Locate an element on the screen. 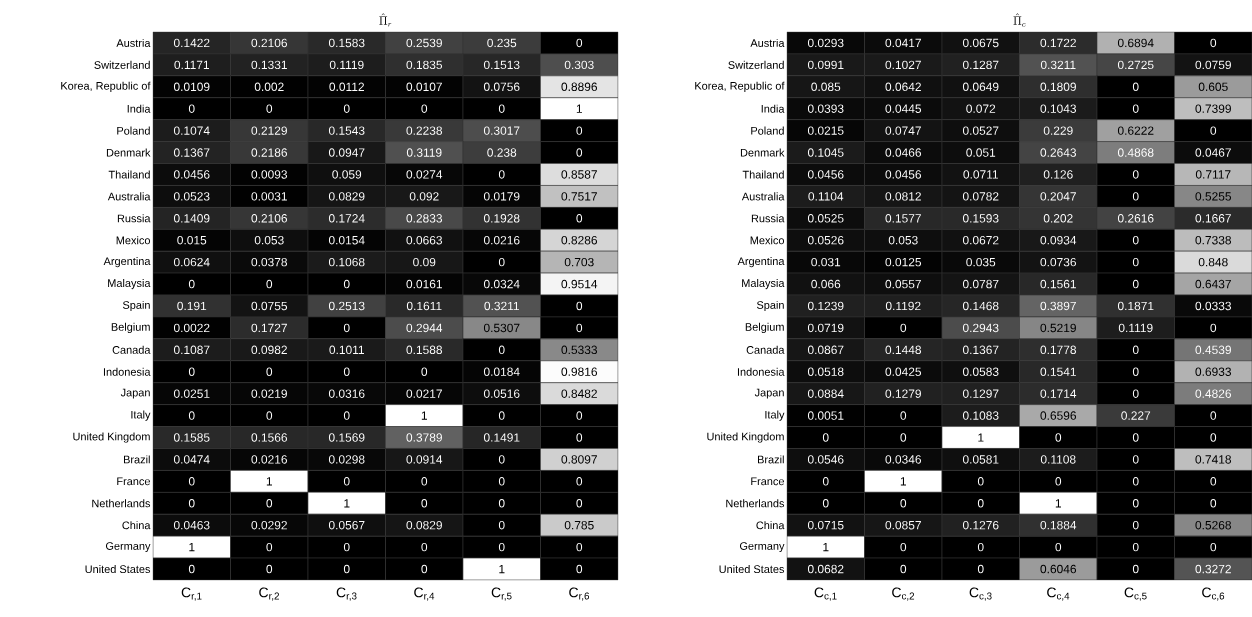 This screenshot has height=617, width=1252. x-tick-label: C$_{r,1}$ is located at coordinates (191, 594).